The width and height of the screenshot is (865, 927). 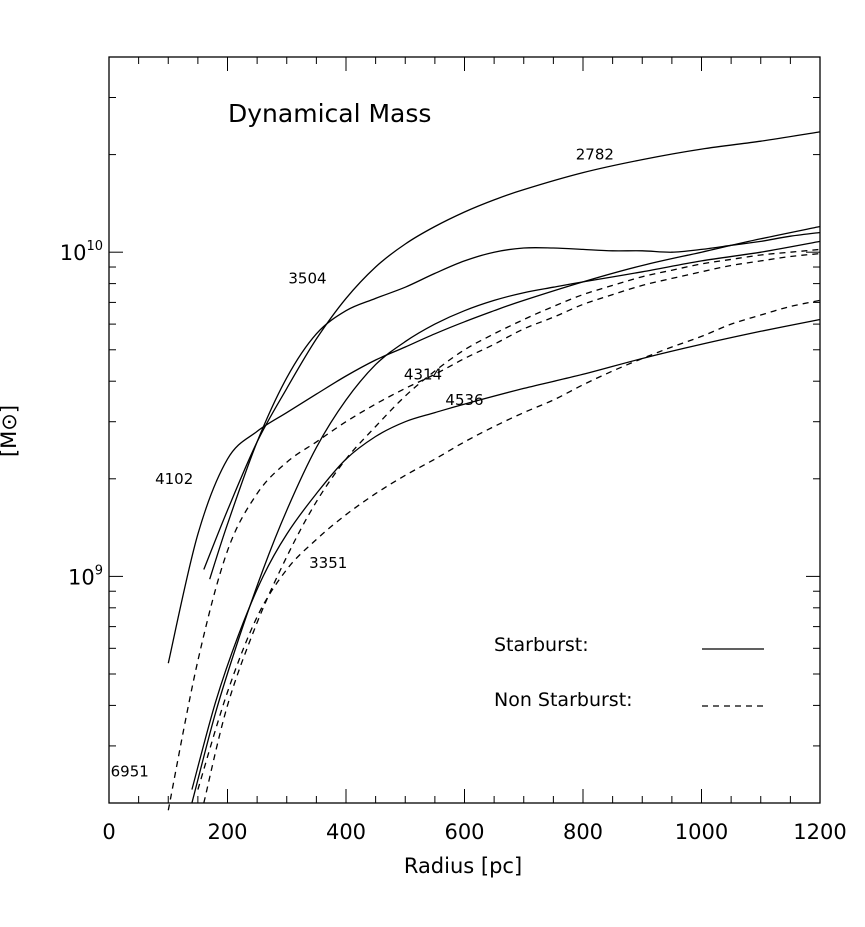 What do you see at coordinates (819, 832) in the screenshot?
I see `x-tick-label: 1200` at bounding box center [819, 832].